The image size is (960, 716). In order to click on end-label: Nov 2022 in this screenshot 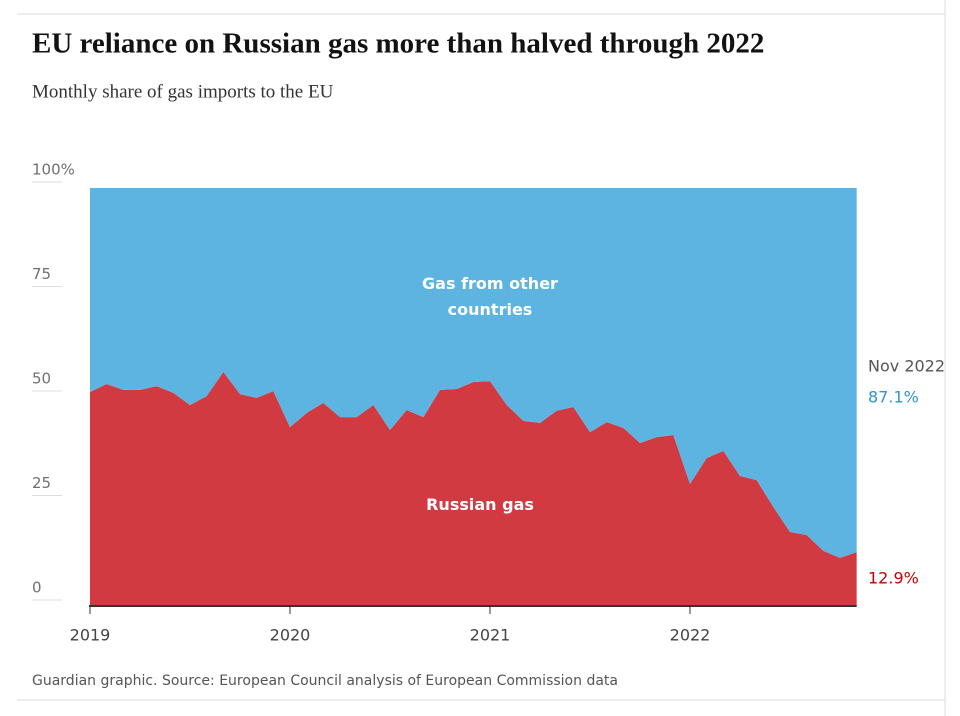, I will do `click(906, 366)`.